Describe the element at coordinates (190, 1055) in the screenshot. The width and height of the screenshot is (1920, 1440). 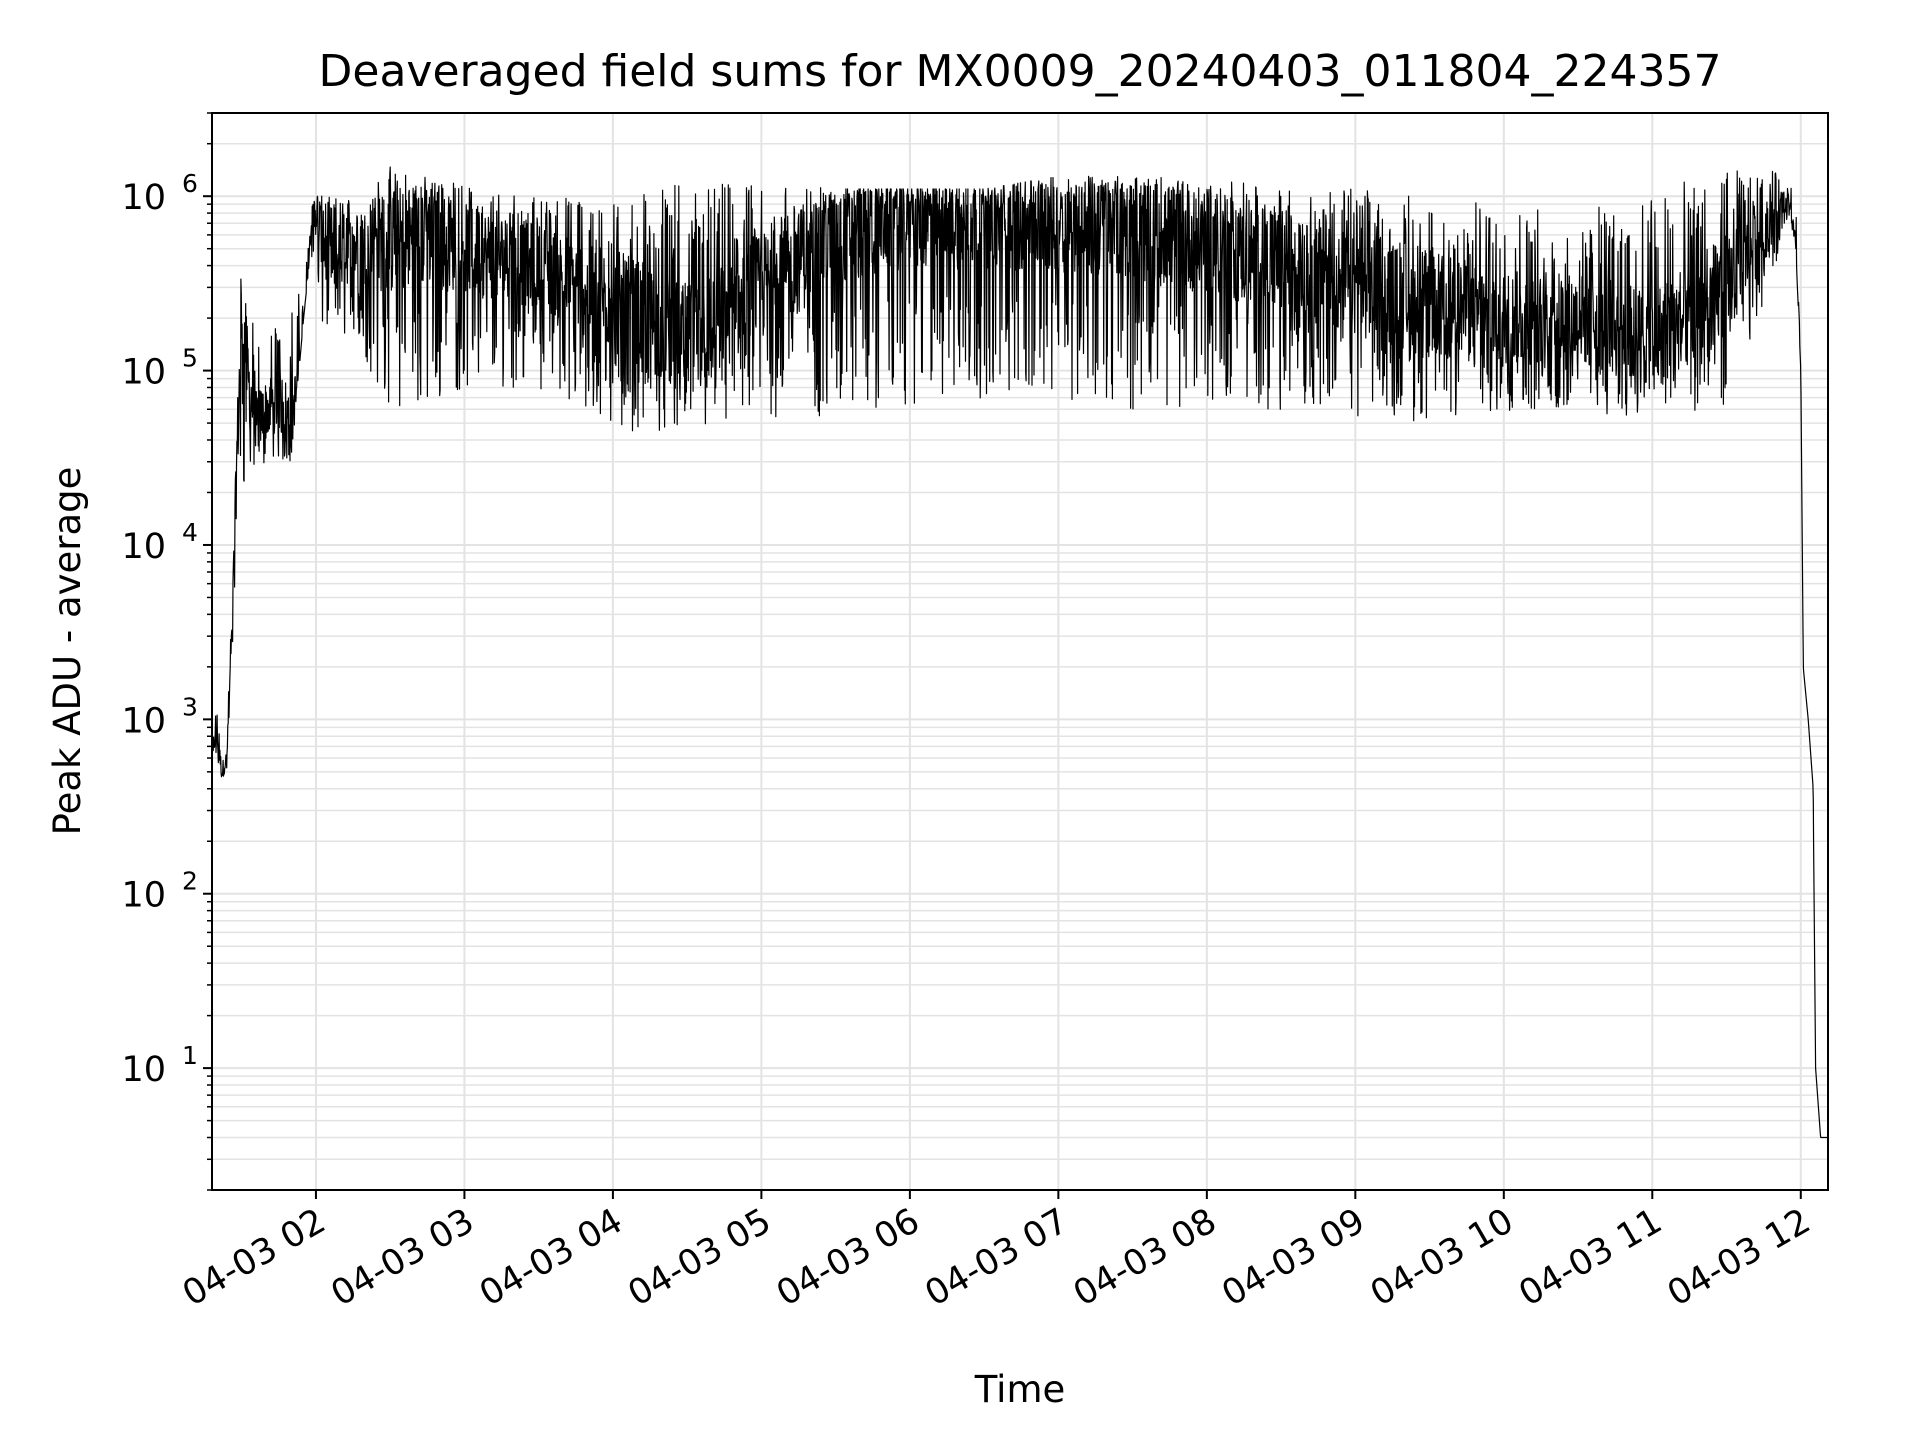
I see `y-tick-exponent: 1` at that location.